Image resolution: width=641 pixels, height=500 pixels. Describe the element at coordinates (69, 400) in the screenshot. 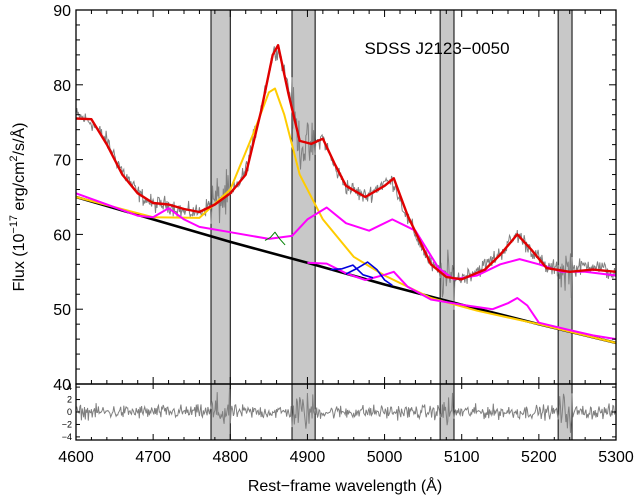

I see `resid-y-tick-label: 2` at that location.